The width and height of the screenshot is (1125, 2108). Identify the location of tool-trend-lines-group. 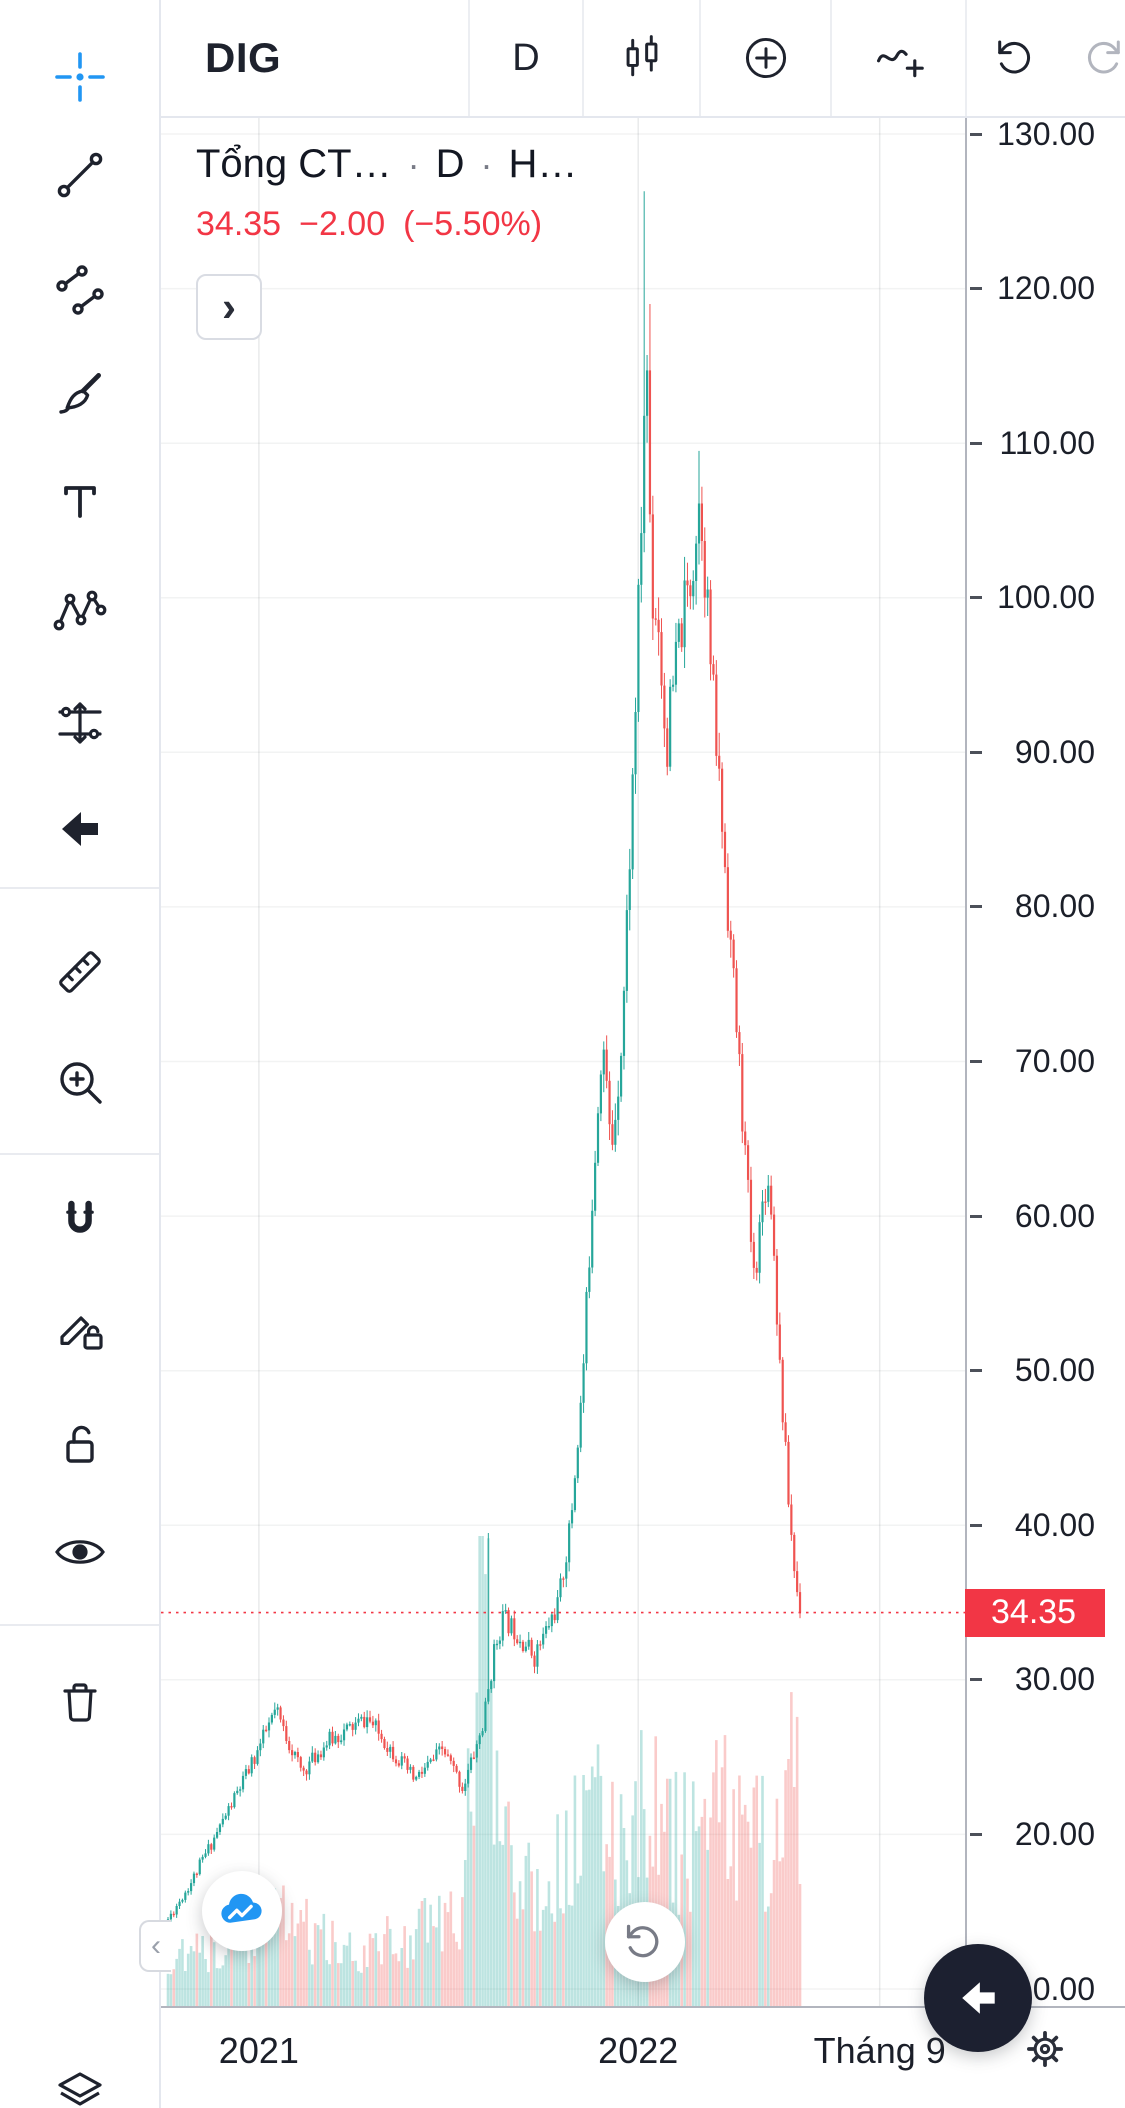
(79, 290).